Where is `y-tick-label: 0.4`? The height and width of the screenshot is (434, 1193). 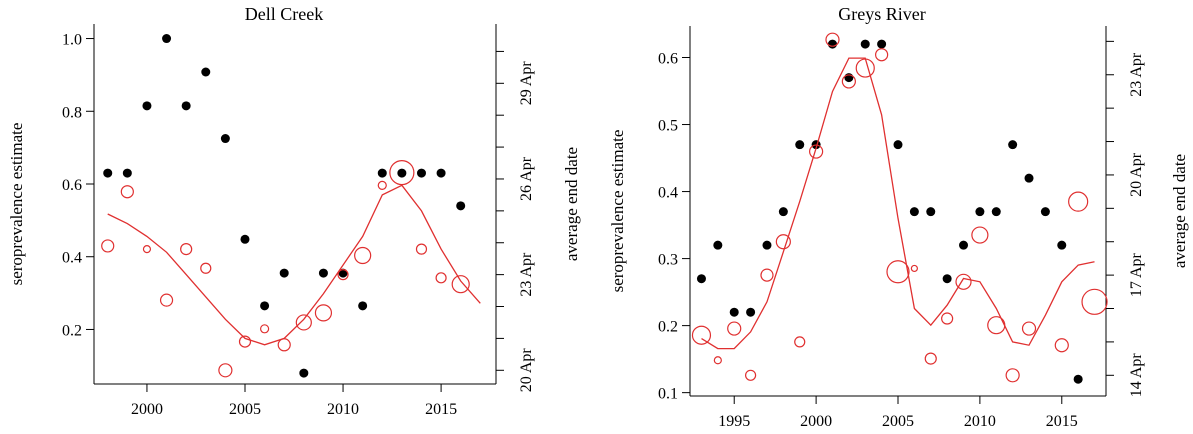 y-tick-label: 0.4 is located at coordinates (668, 193).